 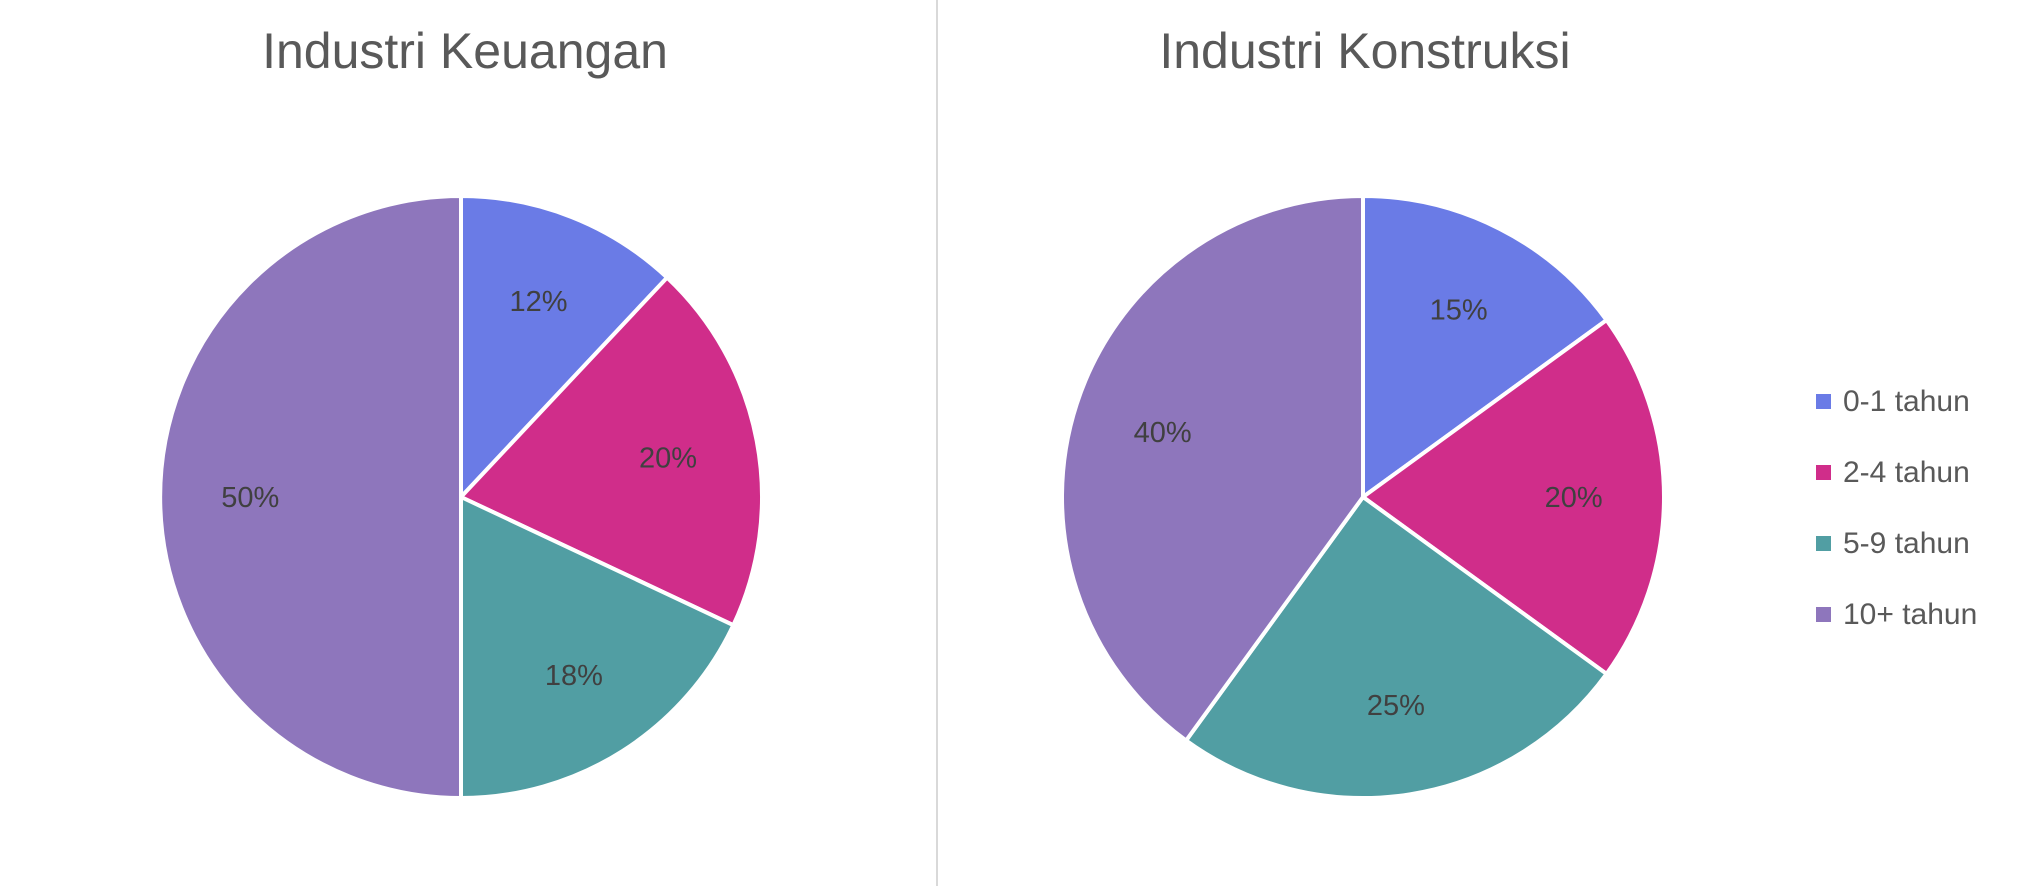 I want to click on legend-item: 5-9 tahun, so click(x=1896, y=543).